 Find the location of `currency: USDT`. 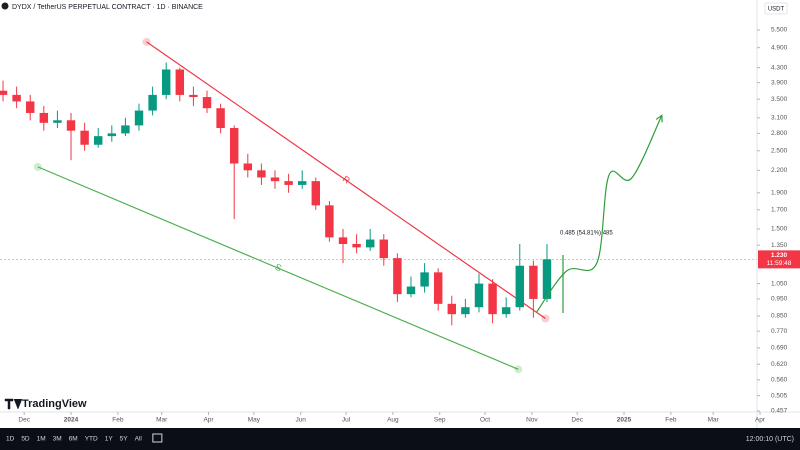

currency: USDT is located at coordinates (776, 10).